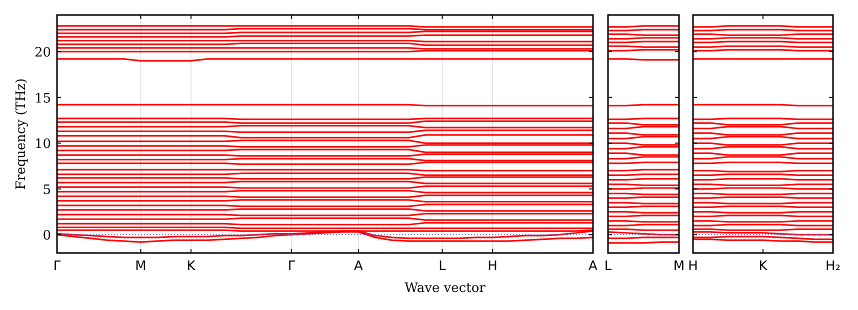  What do you see at coordinates (445, 288) in the screenshot?
I see `x-axis-title: Wave vector` at bounding box center [445, 288].